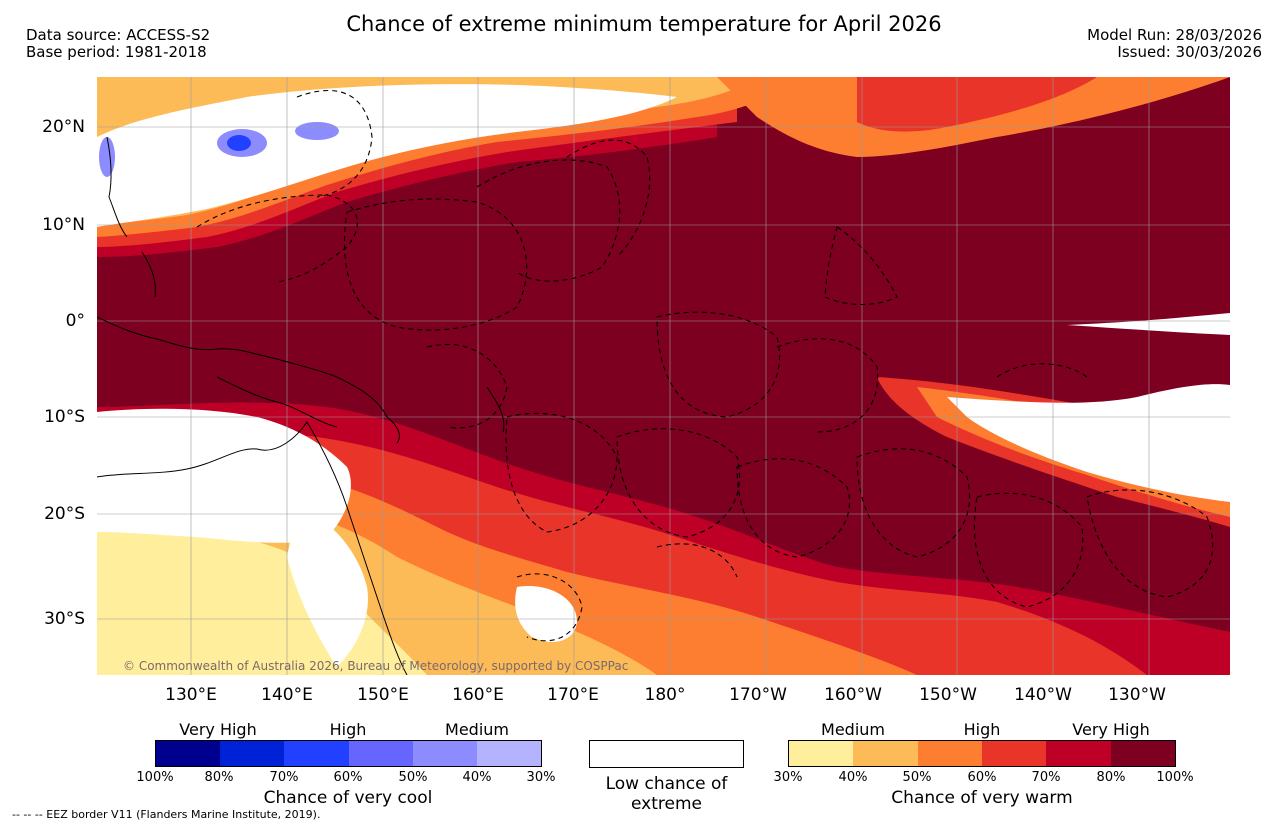  I want to click on cool-tick: 80%, so click(219, 777).